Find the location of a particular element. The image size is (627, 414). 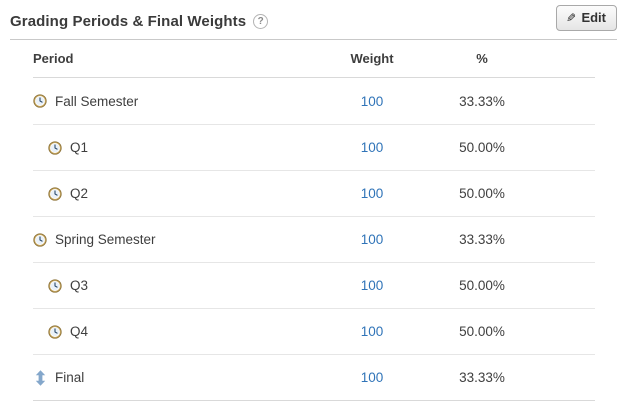

table-row: Q1 100 50.00% is located at coordinates (314, 147).